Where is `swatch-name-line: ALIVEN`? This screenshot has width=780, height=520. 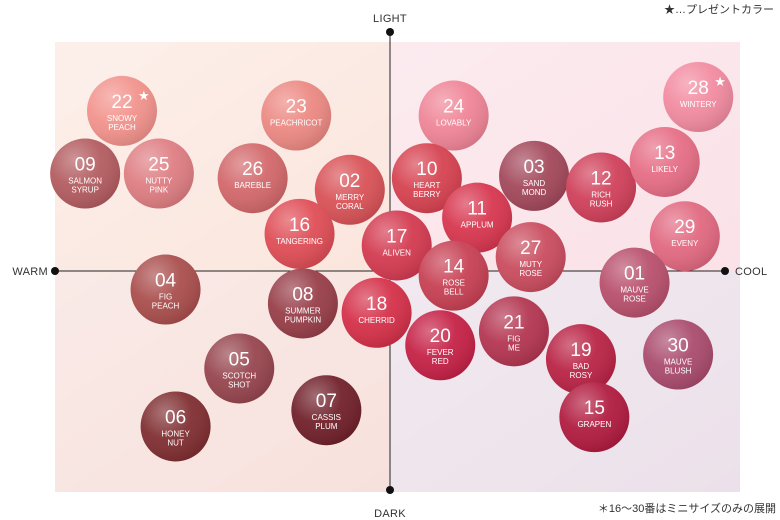 swatch-name-line: ALIVEN is located at coordinates (396, 252).